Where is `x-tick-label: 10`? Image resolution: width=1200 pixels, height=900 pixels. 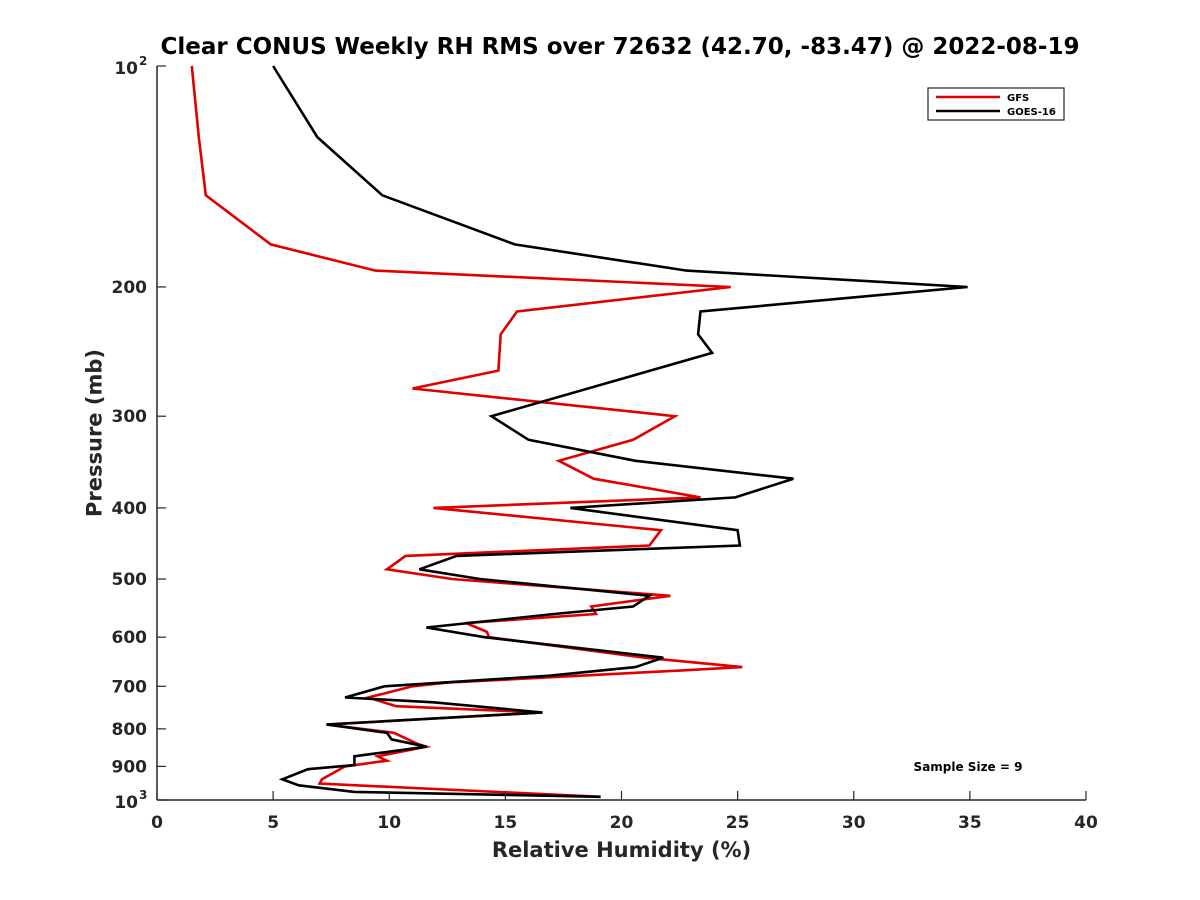
x-tick-label: 10 is located at coordinates (389, 823).